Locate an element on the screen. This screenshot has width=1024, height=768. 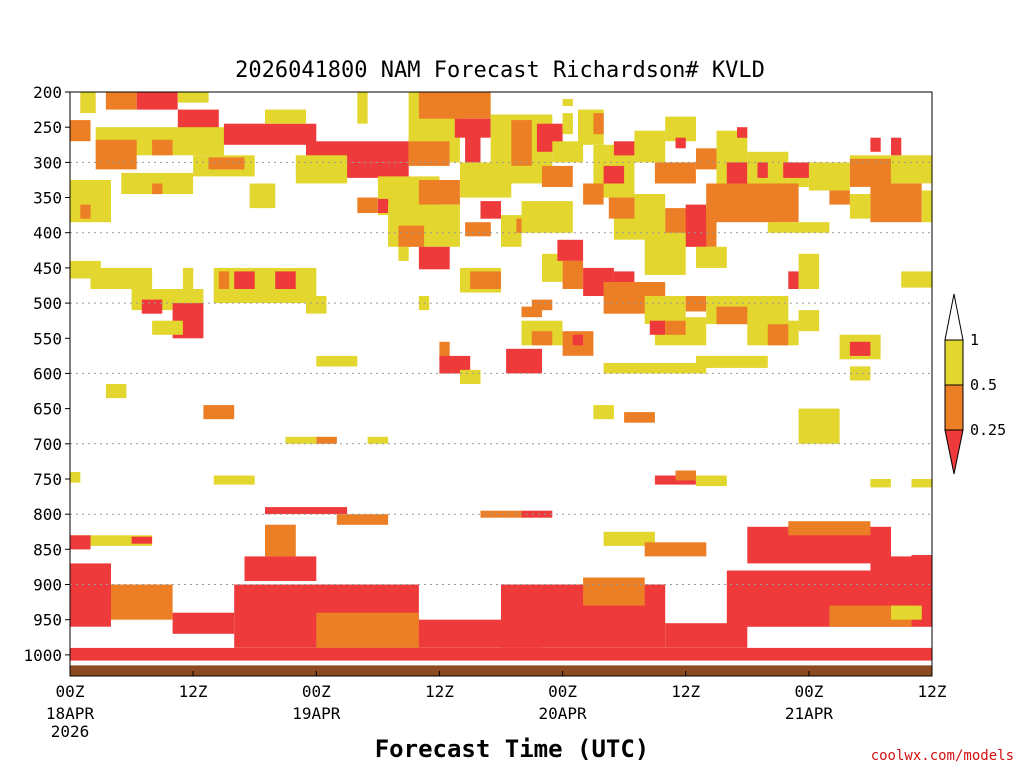
legend-bin-top is located at coordinates (954, 317).